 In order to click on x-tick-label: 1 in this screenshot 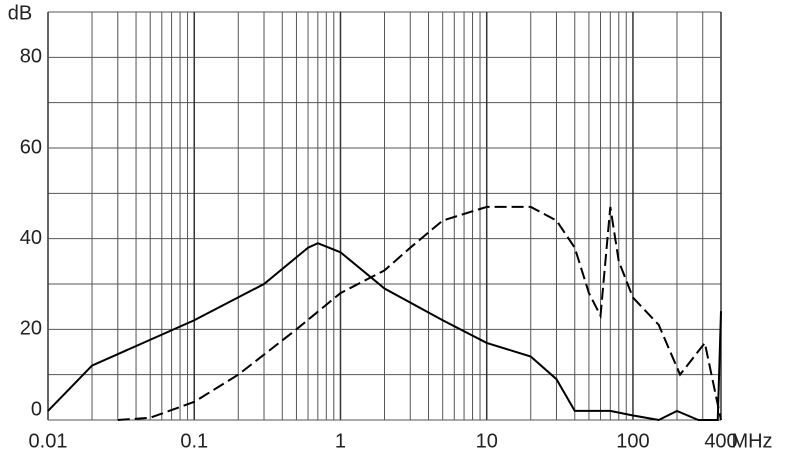, I will do `click(340, 441)`.